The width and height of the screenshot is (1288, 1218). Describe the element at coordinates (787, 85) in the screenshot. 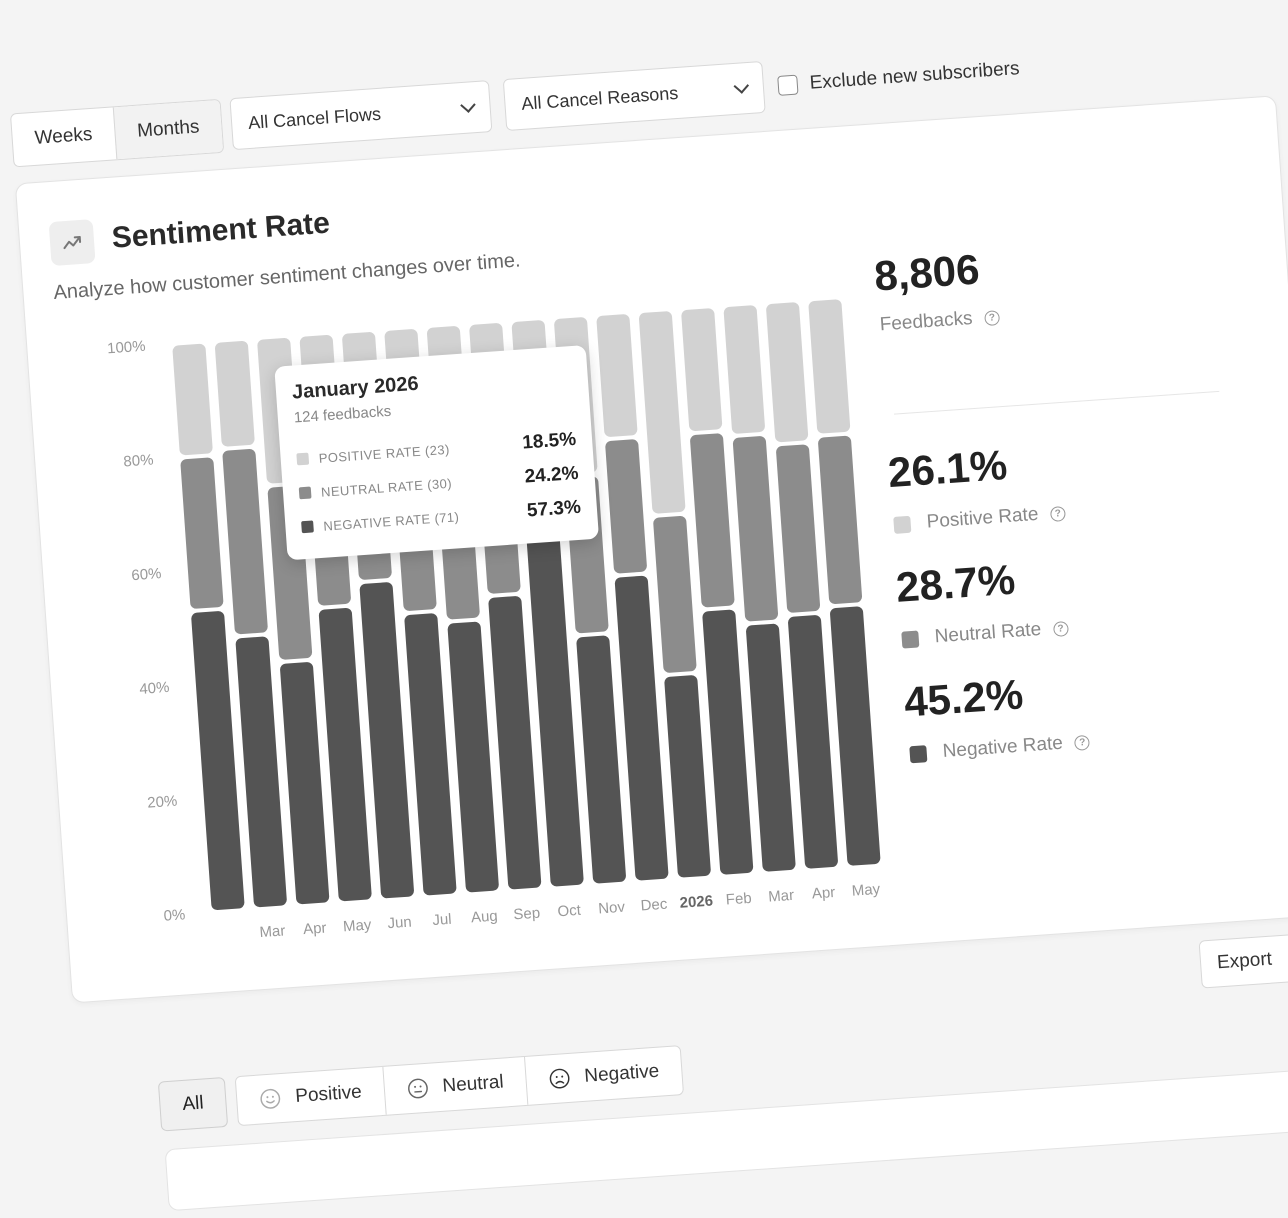

I see `exclude-checkbox` at that location.